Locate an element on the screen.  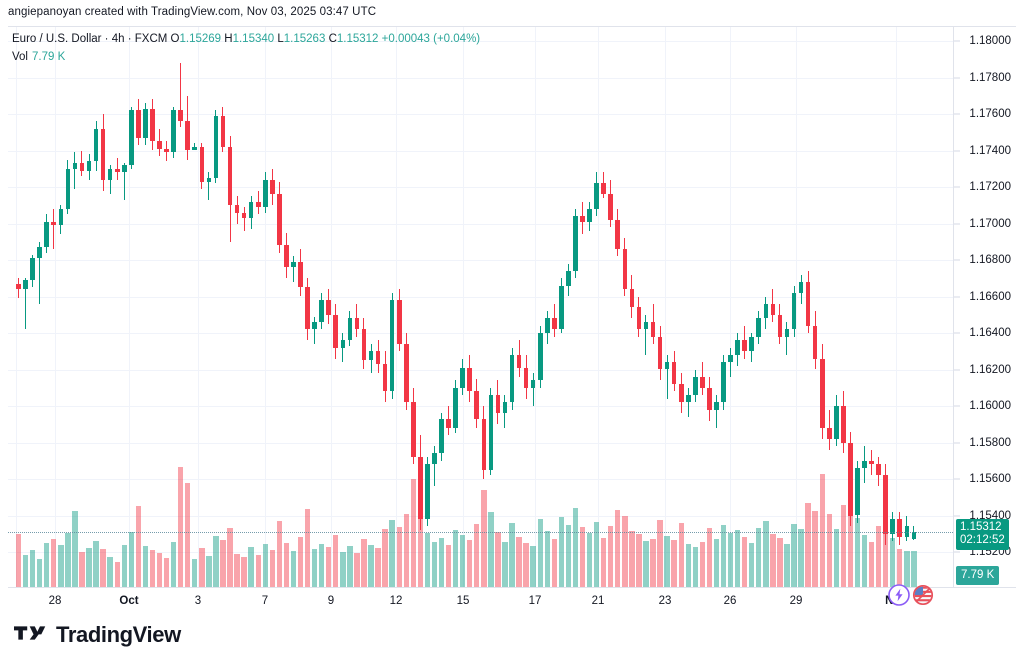
legend-open-label: O is located at coordinates (175, 39).